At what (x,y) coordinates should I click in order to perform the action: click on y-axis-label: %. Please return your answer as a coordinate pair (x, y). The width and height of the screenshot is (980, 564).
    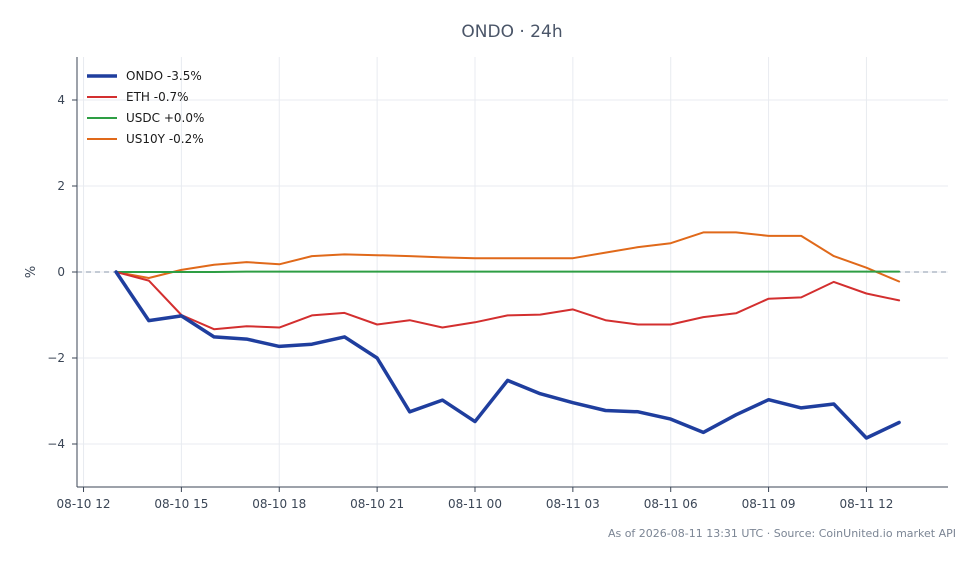
    Looking at the image, I should click on (31, 272).